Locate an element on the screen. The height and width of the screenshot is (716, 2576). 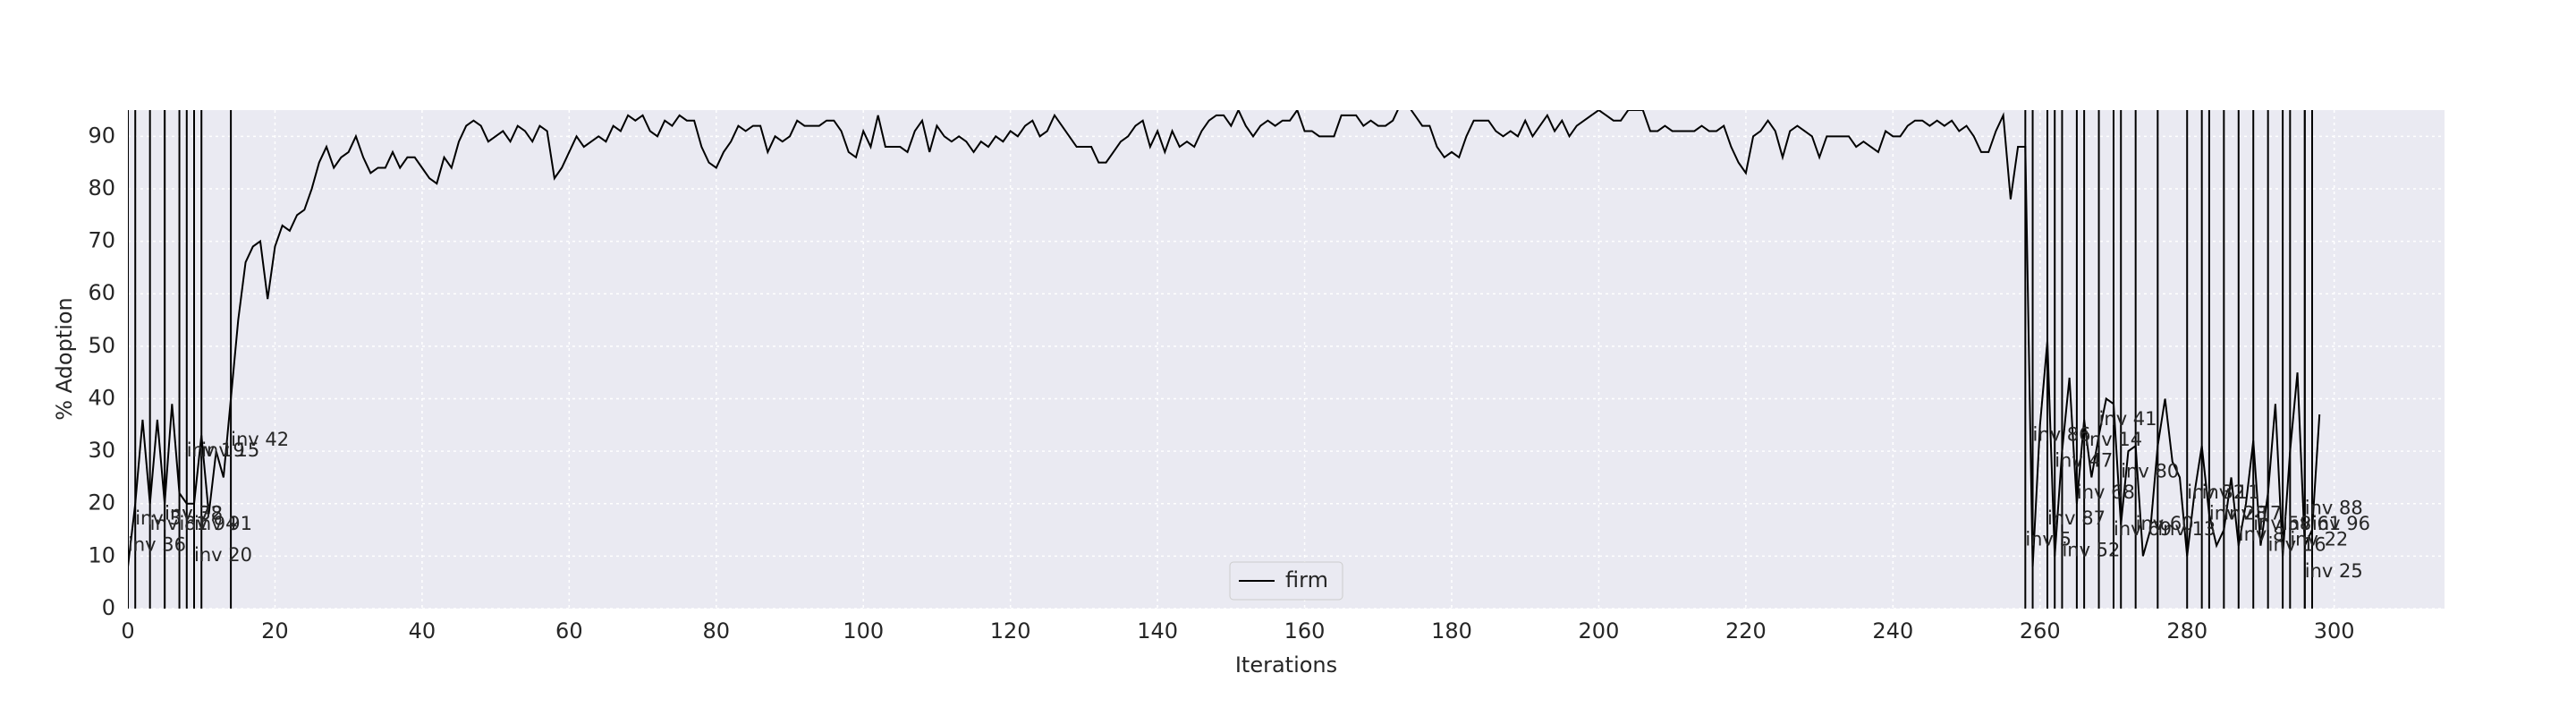
y-tick-label: 60 is located at coordinates (101, 292).